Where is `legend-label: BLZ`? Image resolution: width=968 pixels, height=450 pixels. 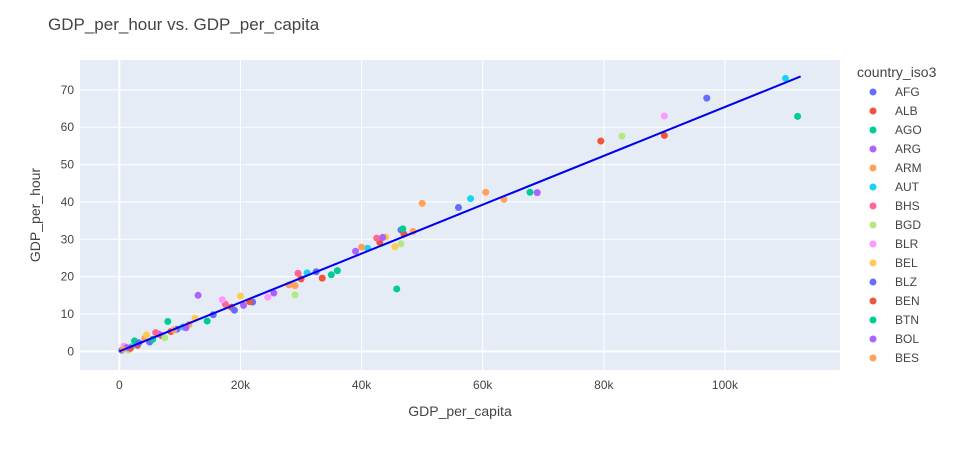
legend-label: BLZ is located at coordinates (906, 282).